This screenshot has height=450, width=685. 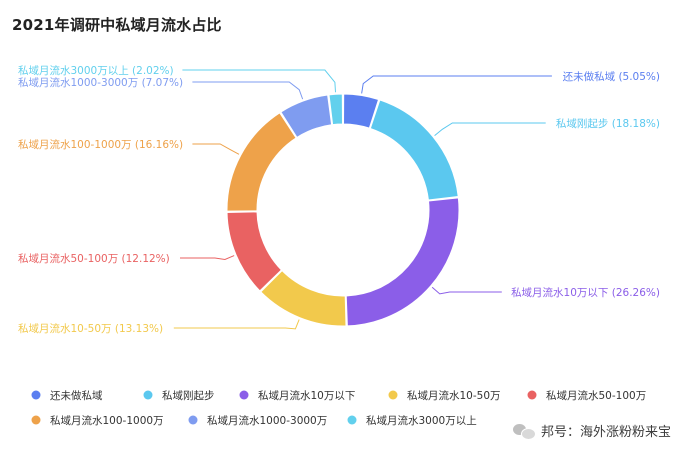 I want to click on slice-label-5: 私域月流水50-100万 (12.12%), so click(x=94, y=258).